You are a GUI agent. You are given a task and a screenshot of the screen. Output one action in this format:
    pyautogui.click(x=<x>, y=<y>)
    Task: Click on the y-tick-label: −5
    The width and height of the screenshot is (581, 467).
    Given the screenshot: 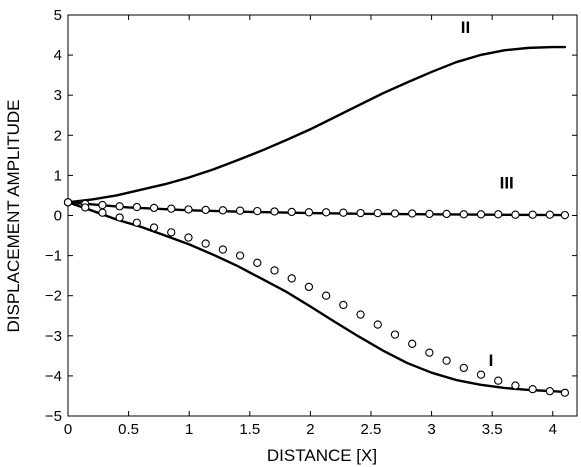 What is the action you would take?
    pyautogui.click(x=53, y=416)
    